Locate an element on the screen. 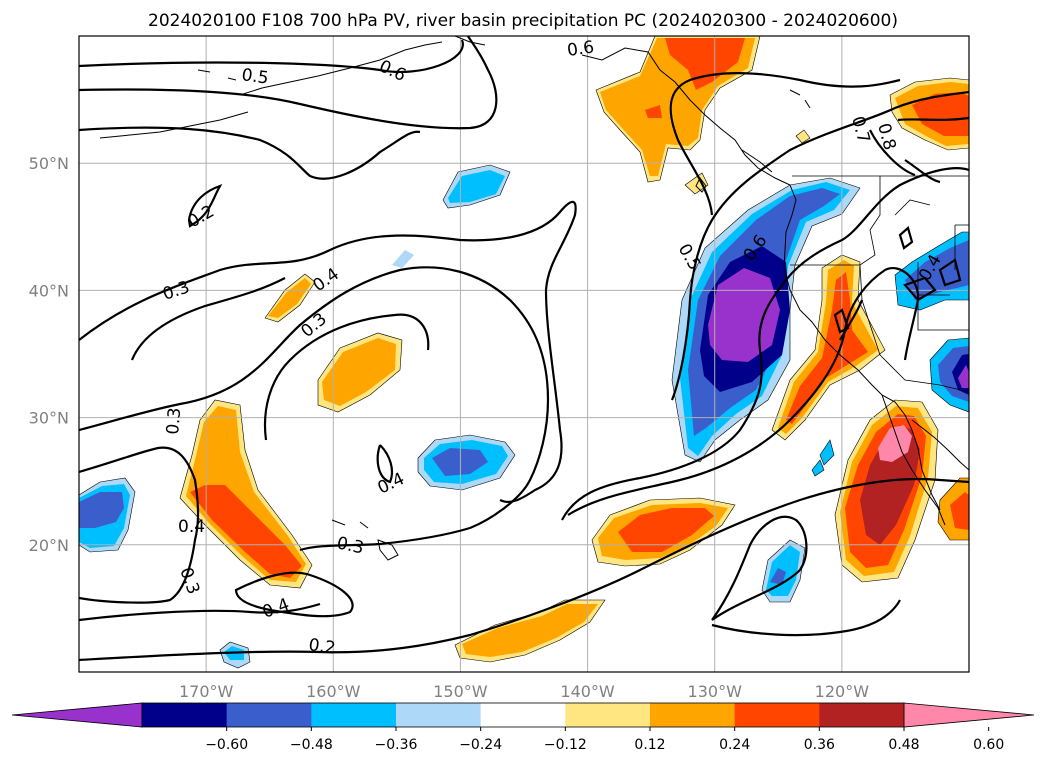 The width and height of the screenshot is (1047, 765). colorbar-max-extend is located at coordinates (969, 715).